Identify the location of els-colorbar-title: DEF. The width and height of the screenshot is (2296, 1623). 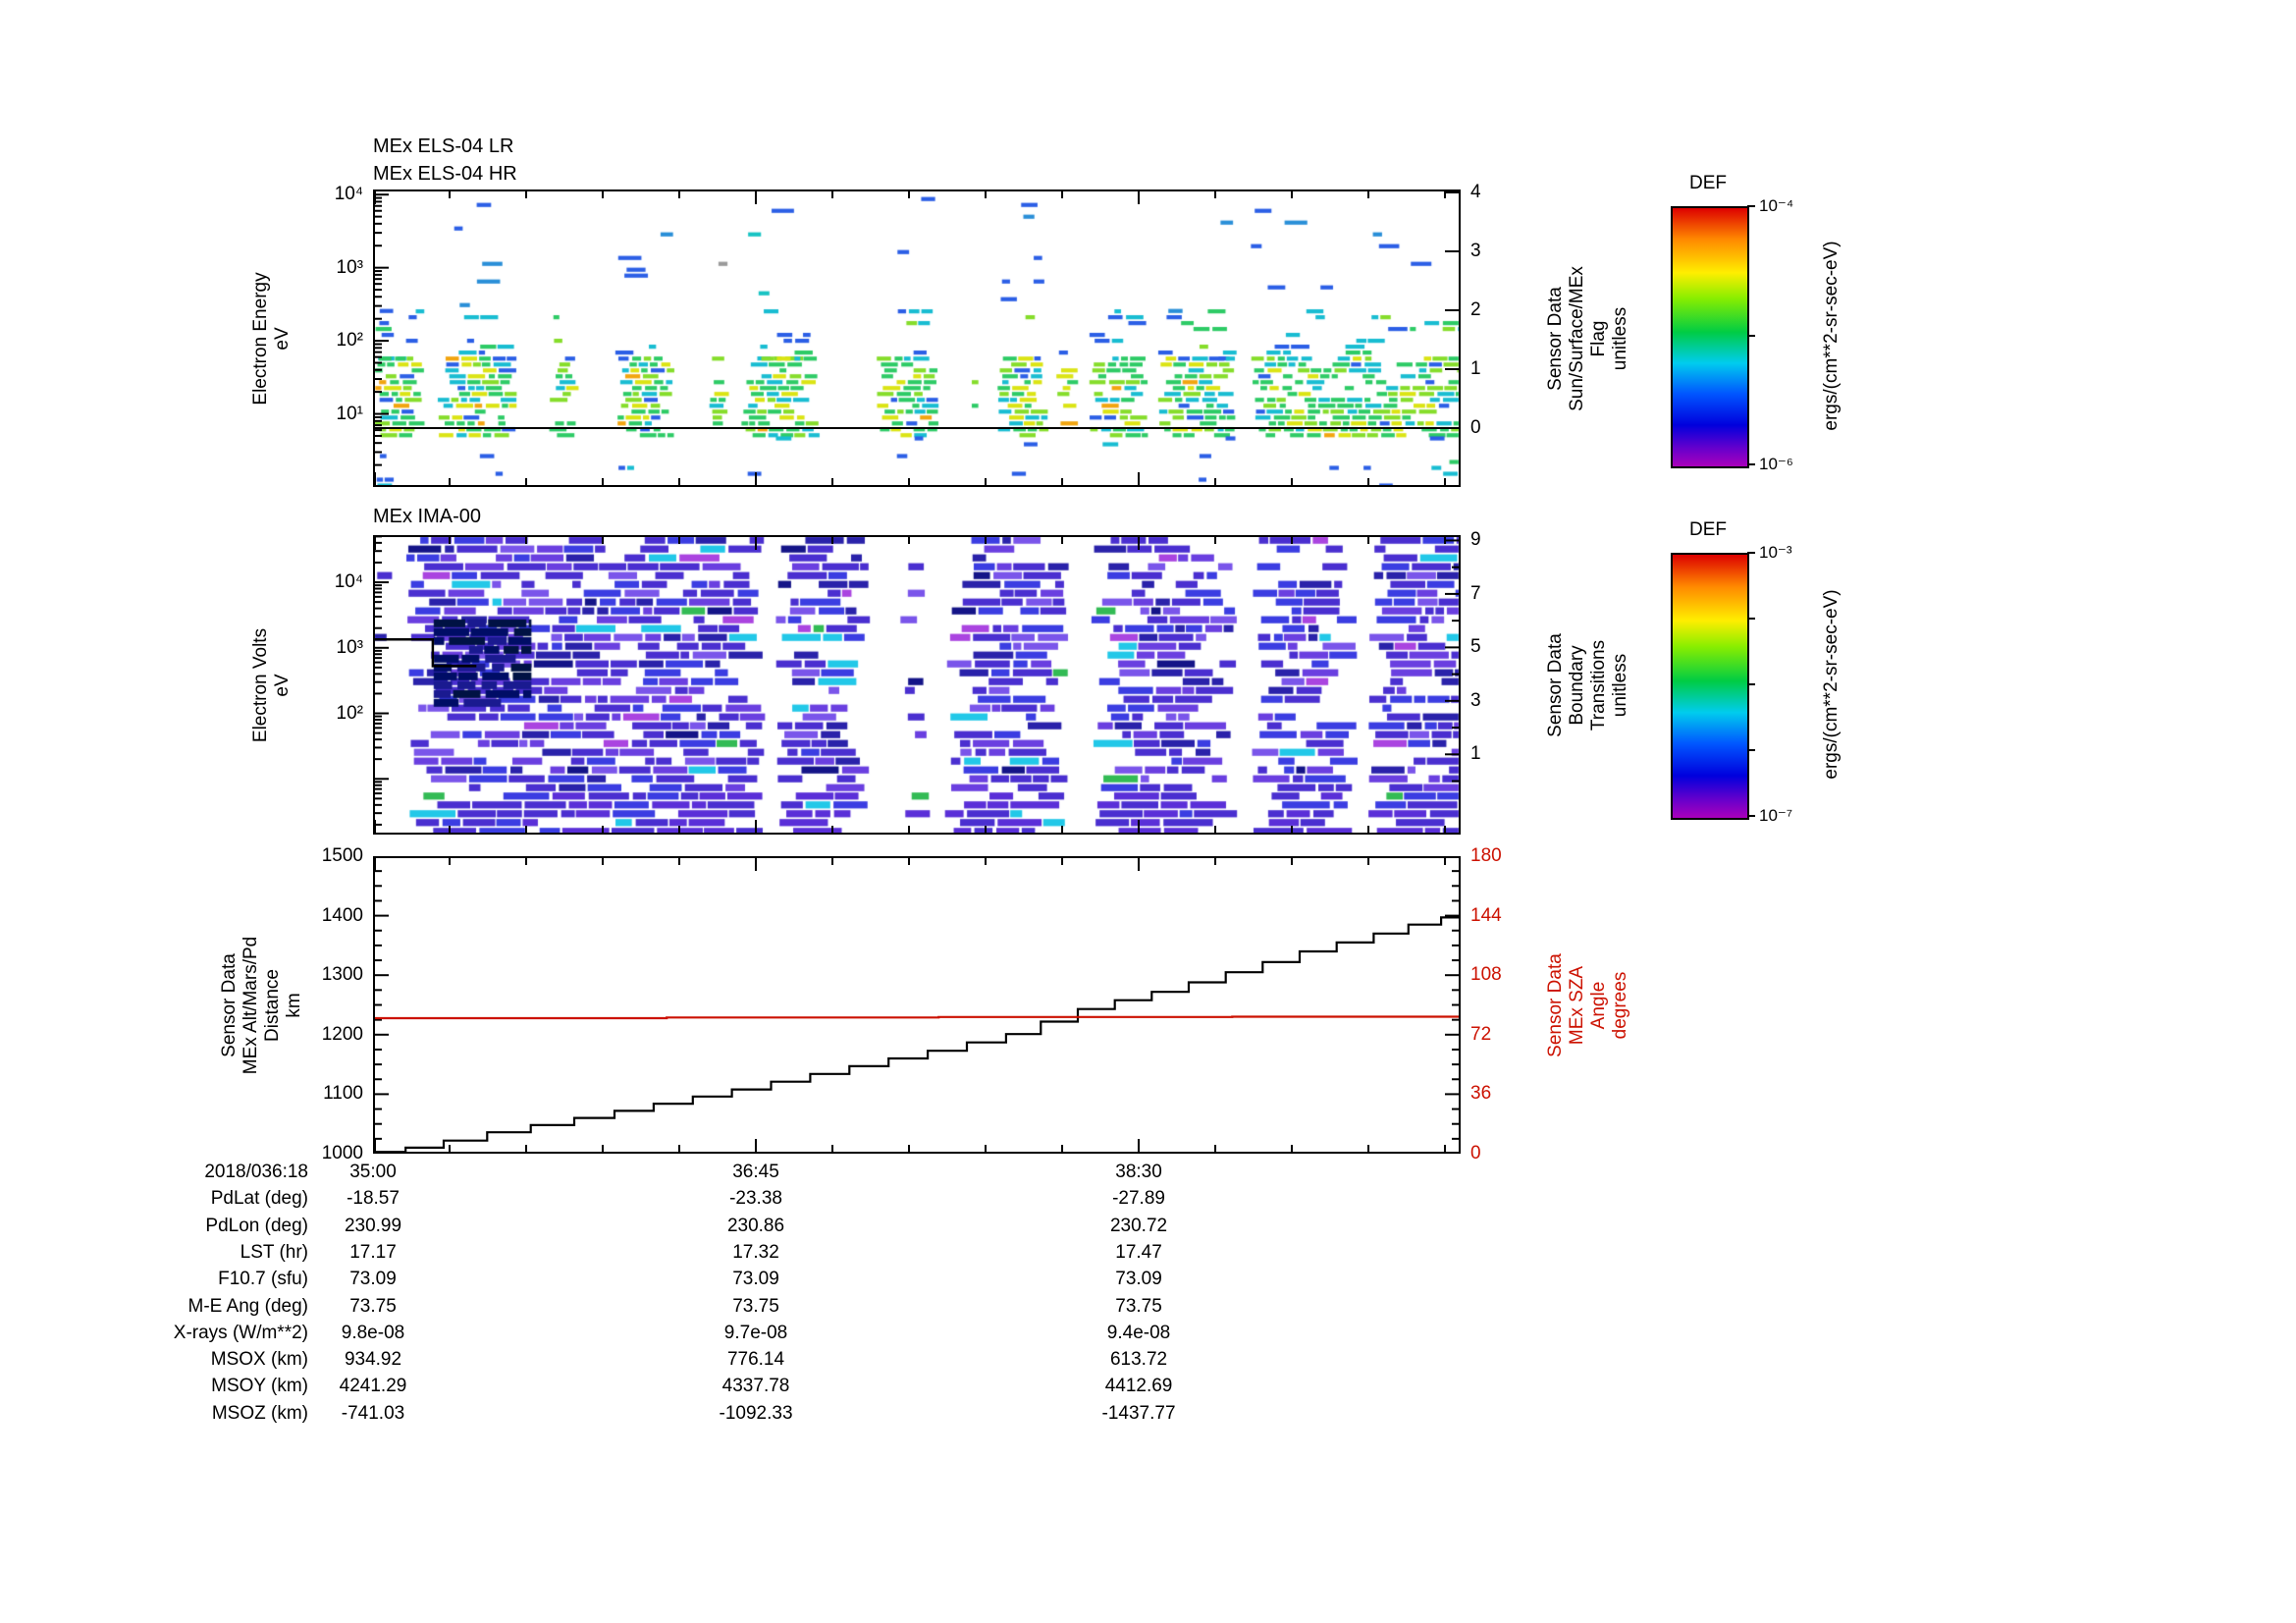
(1708, 183).